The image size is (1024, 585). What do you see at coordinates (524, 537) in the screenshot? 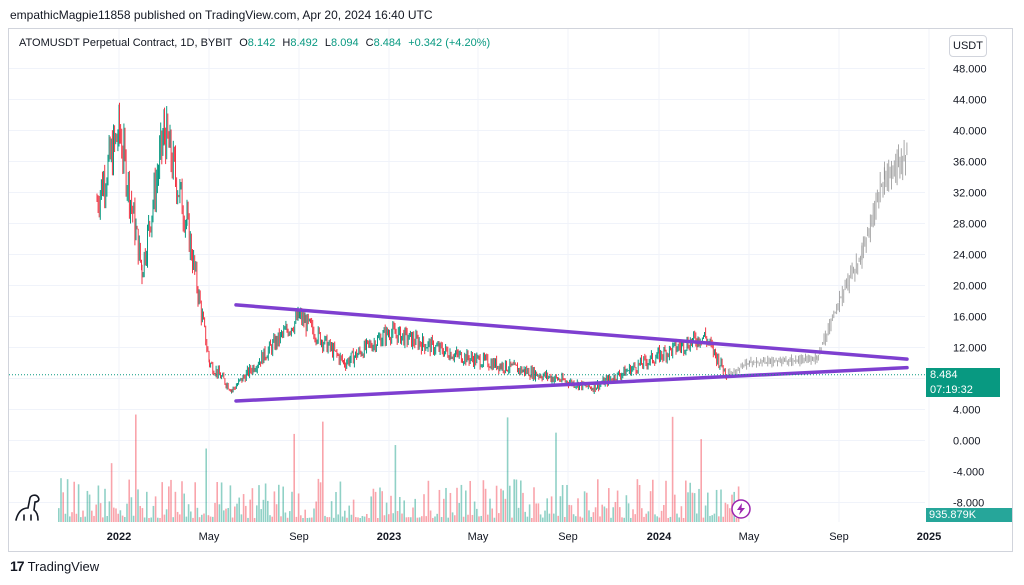
I see `time-axis: 2022 May Sep 2023 May Sep 2024 May Sep 2025` at bounding box center [524, 537].